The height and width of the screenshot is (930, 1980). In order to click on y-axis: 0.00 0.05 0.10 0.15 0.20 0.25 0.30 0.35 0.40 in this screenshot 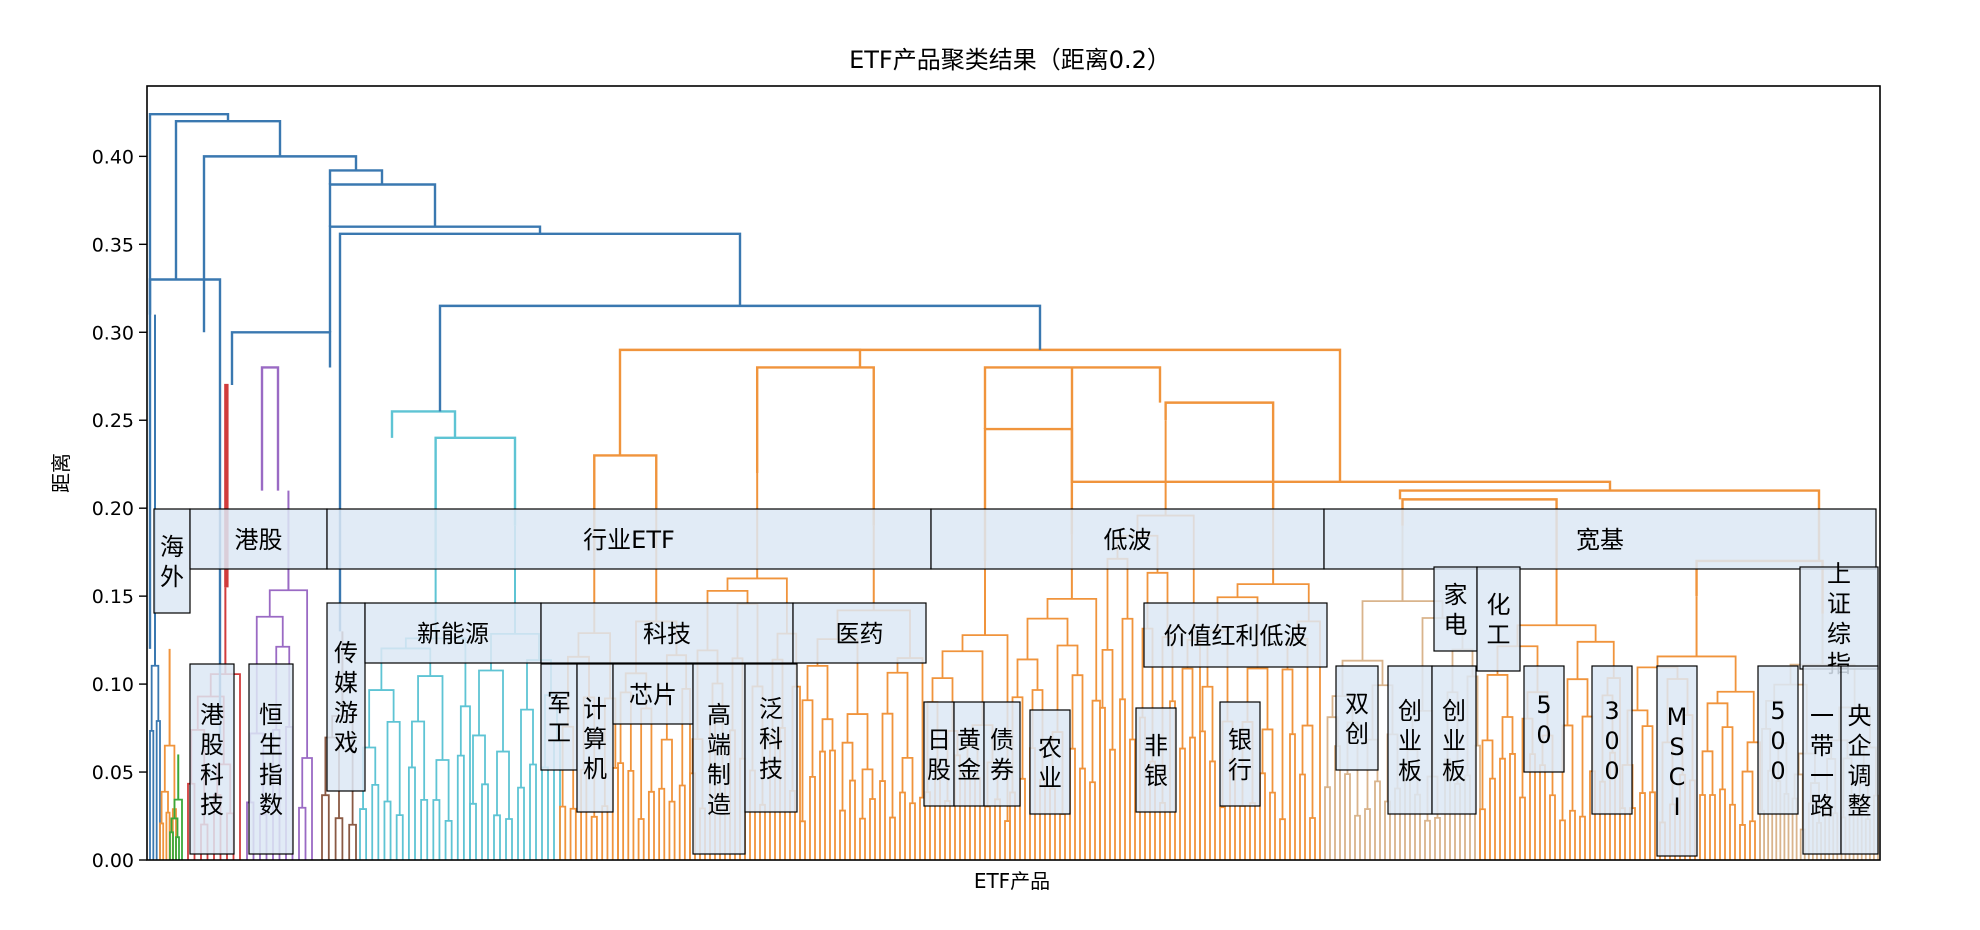, I will do `click(119, 509)`.